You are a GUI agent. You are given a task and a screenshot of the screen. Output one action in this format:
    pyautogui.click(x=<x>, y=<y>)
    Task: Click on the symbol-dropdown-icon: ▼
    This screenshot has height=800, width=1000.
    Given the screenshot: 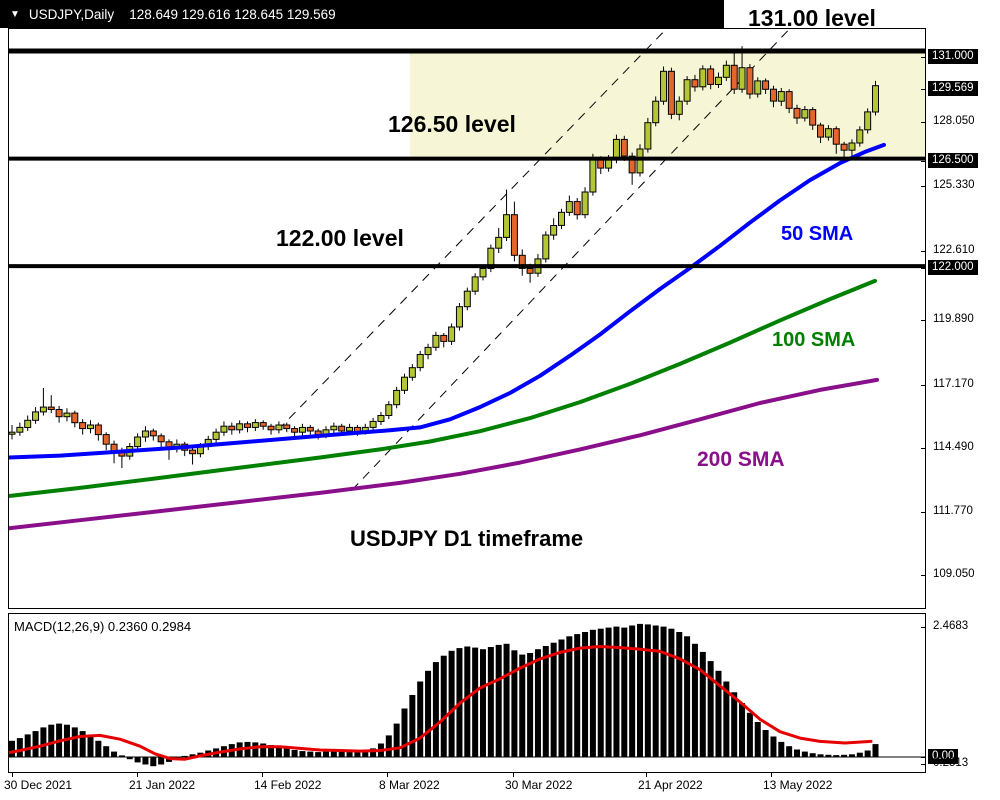 What is the action you would take?
    pyautogui.click(x=15, y=14)
    